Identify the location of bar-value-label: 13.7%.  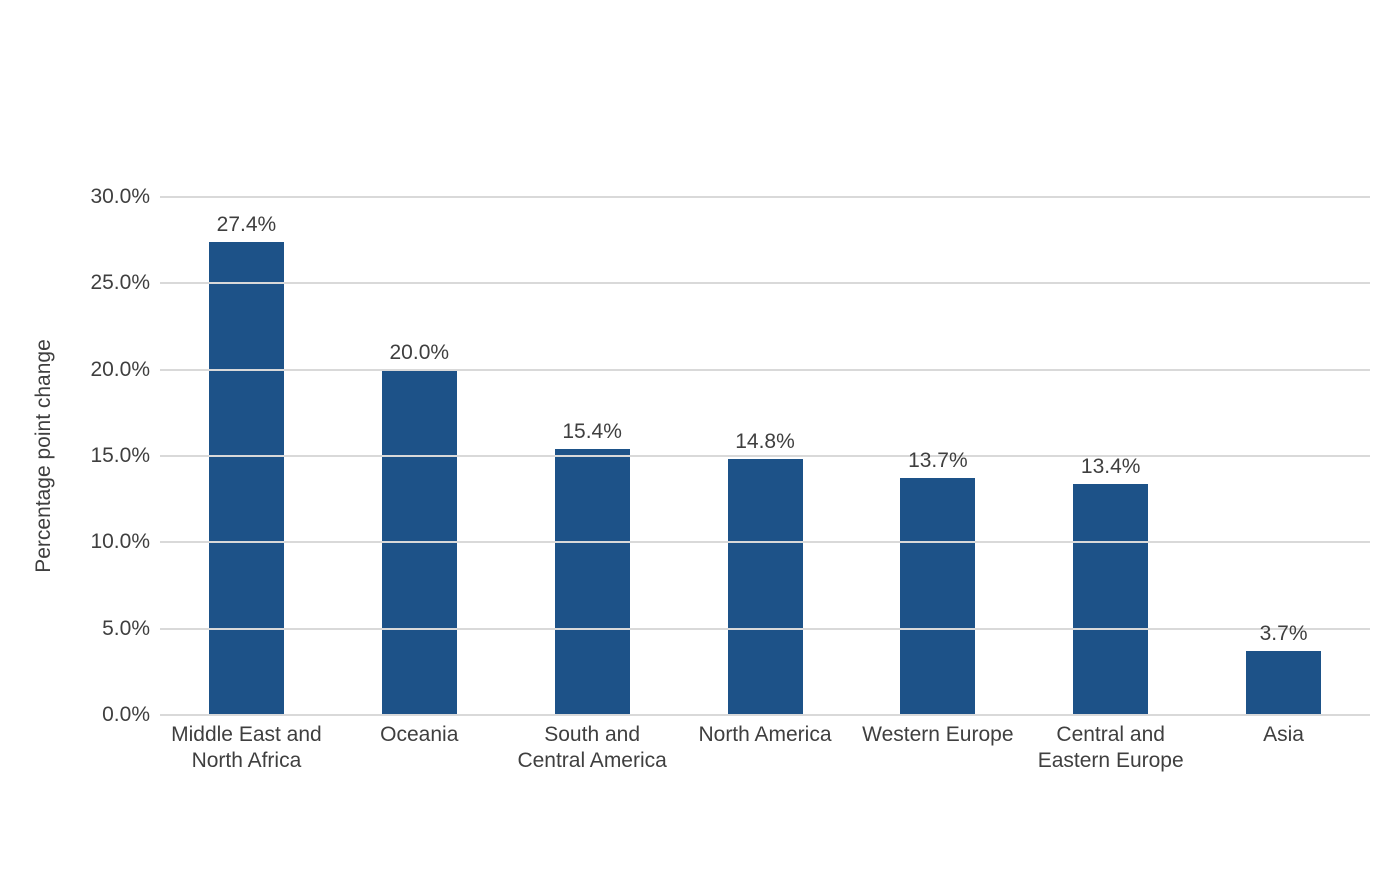
(938, 461).